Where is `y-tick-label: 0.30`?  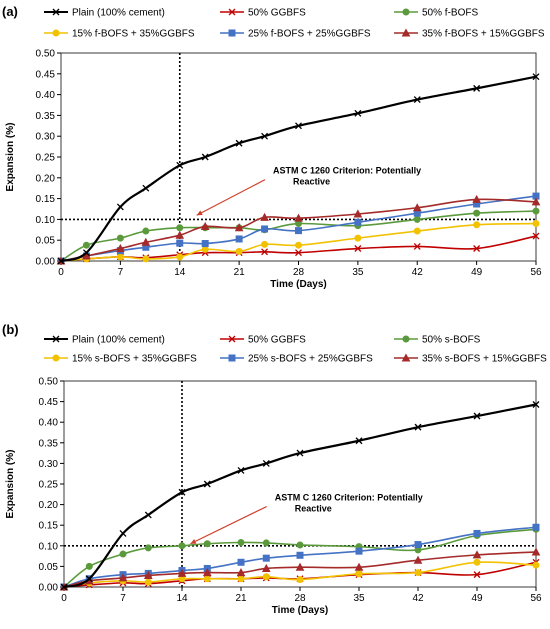
y-tick-label: 0.30 is located at coordinates (46, 137).